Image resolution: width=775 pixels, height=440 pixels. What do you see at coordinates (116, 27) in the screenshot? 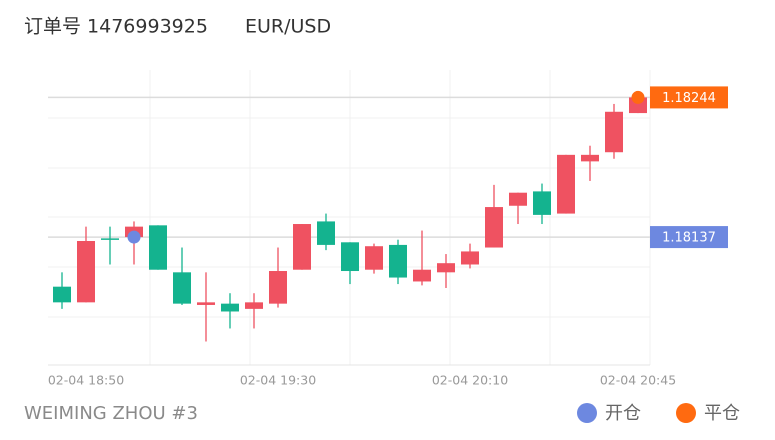
I see `chart-title: 订单号 1476993925` at bounding box center [116, 27].